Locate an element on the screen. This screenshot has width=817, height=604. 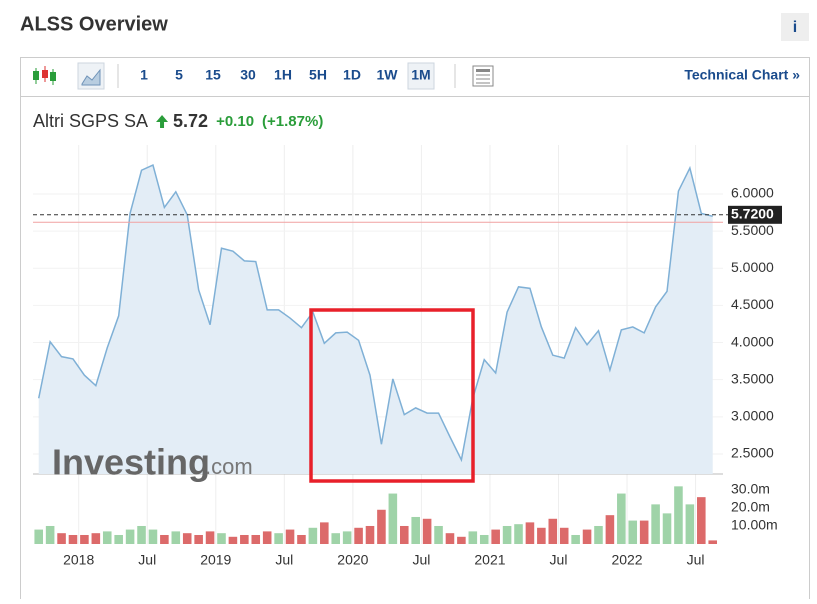
last-price-box is located at coordinates (755, 214).